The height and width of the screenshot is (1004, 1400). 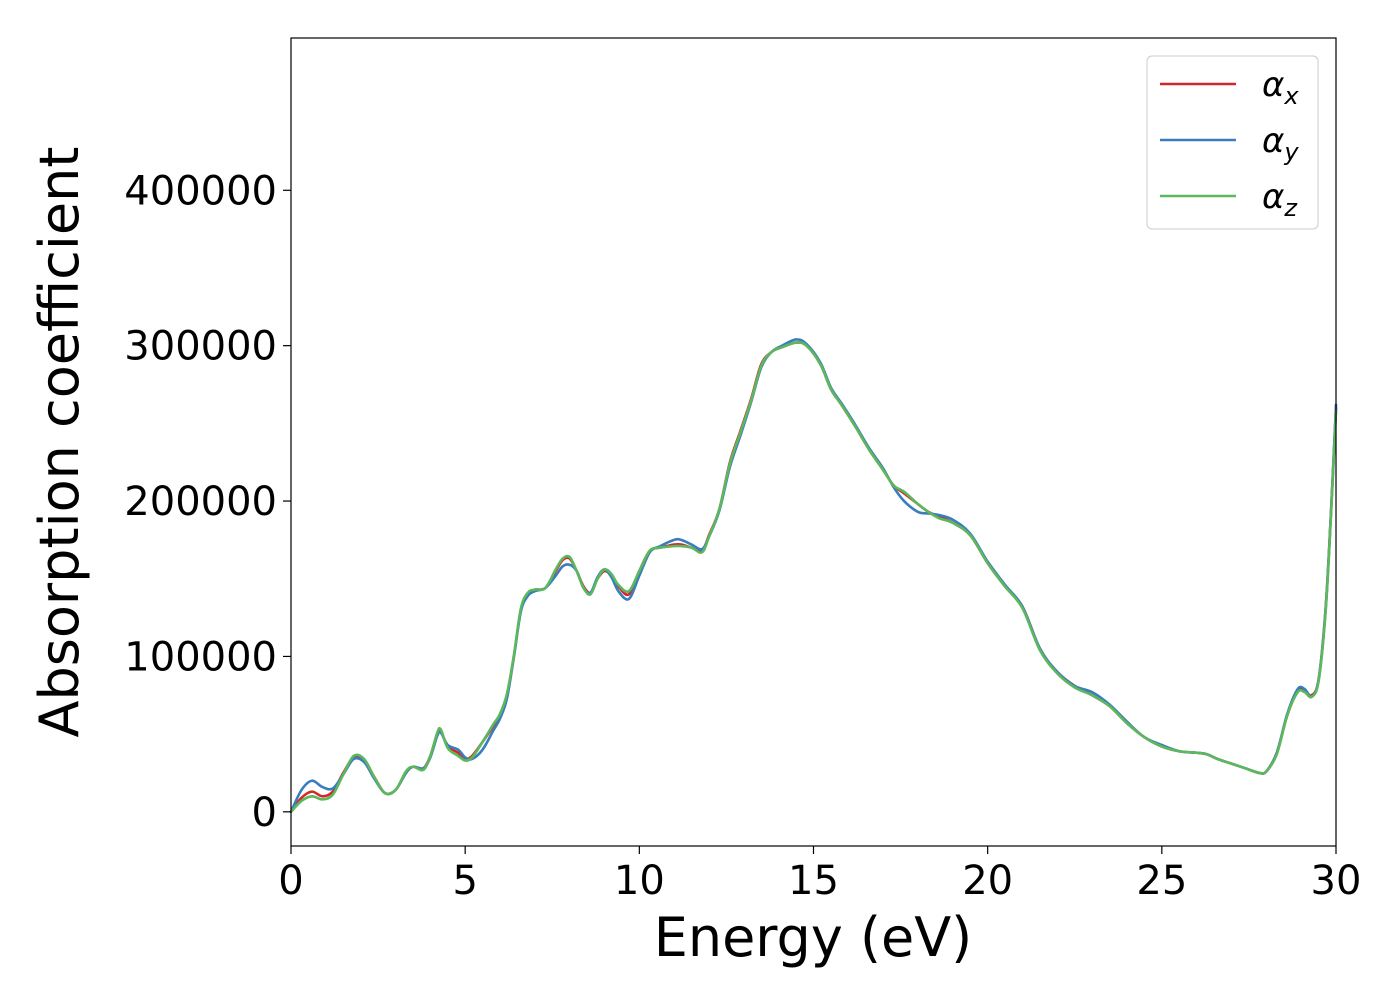 I want to click on legend-box, so click(x=1232, y=142).